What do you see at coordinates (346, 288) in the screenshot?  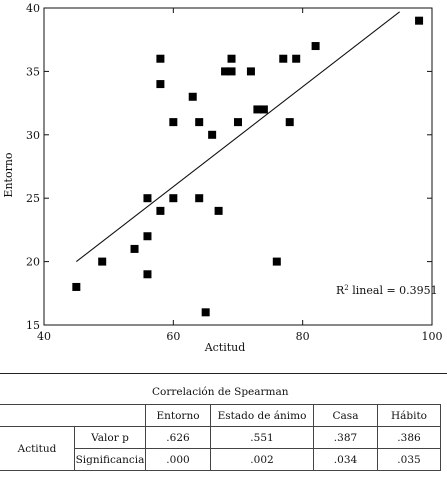 I see `r-squared-superscript: 2` at bounding box center [346, 288].